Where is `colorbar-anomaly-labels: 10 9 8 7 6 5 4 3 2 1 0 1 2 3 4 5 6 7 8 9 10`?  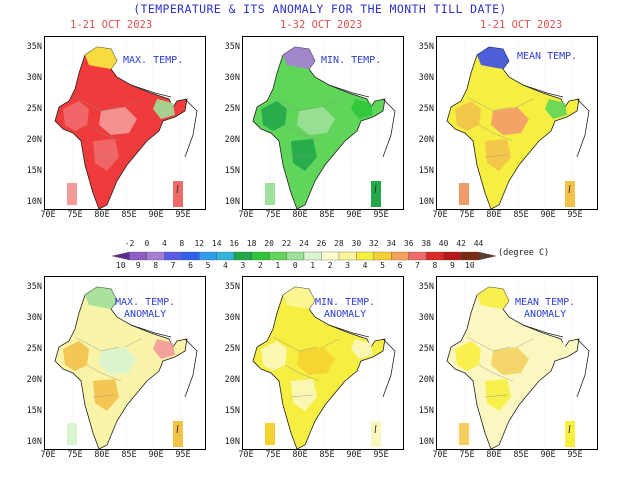 colorbar-anomaly-labels: 10 9 8 7 6 5 4 3 2 1 0 1 2 3 4 5 6 7 8 9 10 is located at coordinates (320, 266).